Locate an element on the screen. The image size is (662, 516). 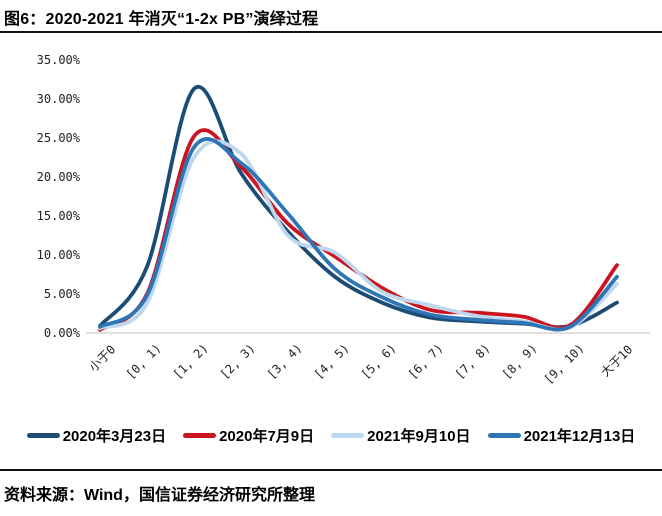
legend-label: 2020年3月23日 is located at coordinates (114, 436).